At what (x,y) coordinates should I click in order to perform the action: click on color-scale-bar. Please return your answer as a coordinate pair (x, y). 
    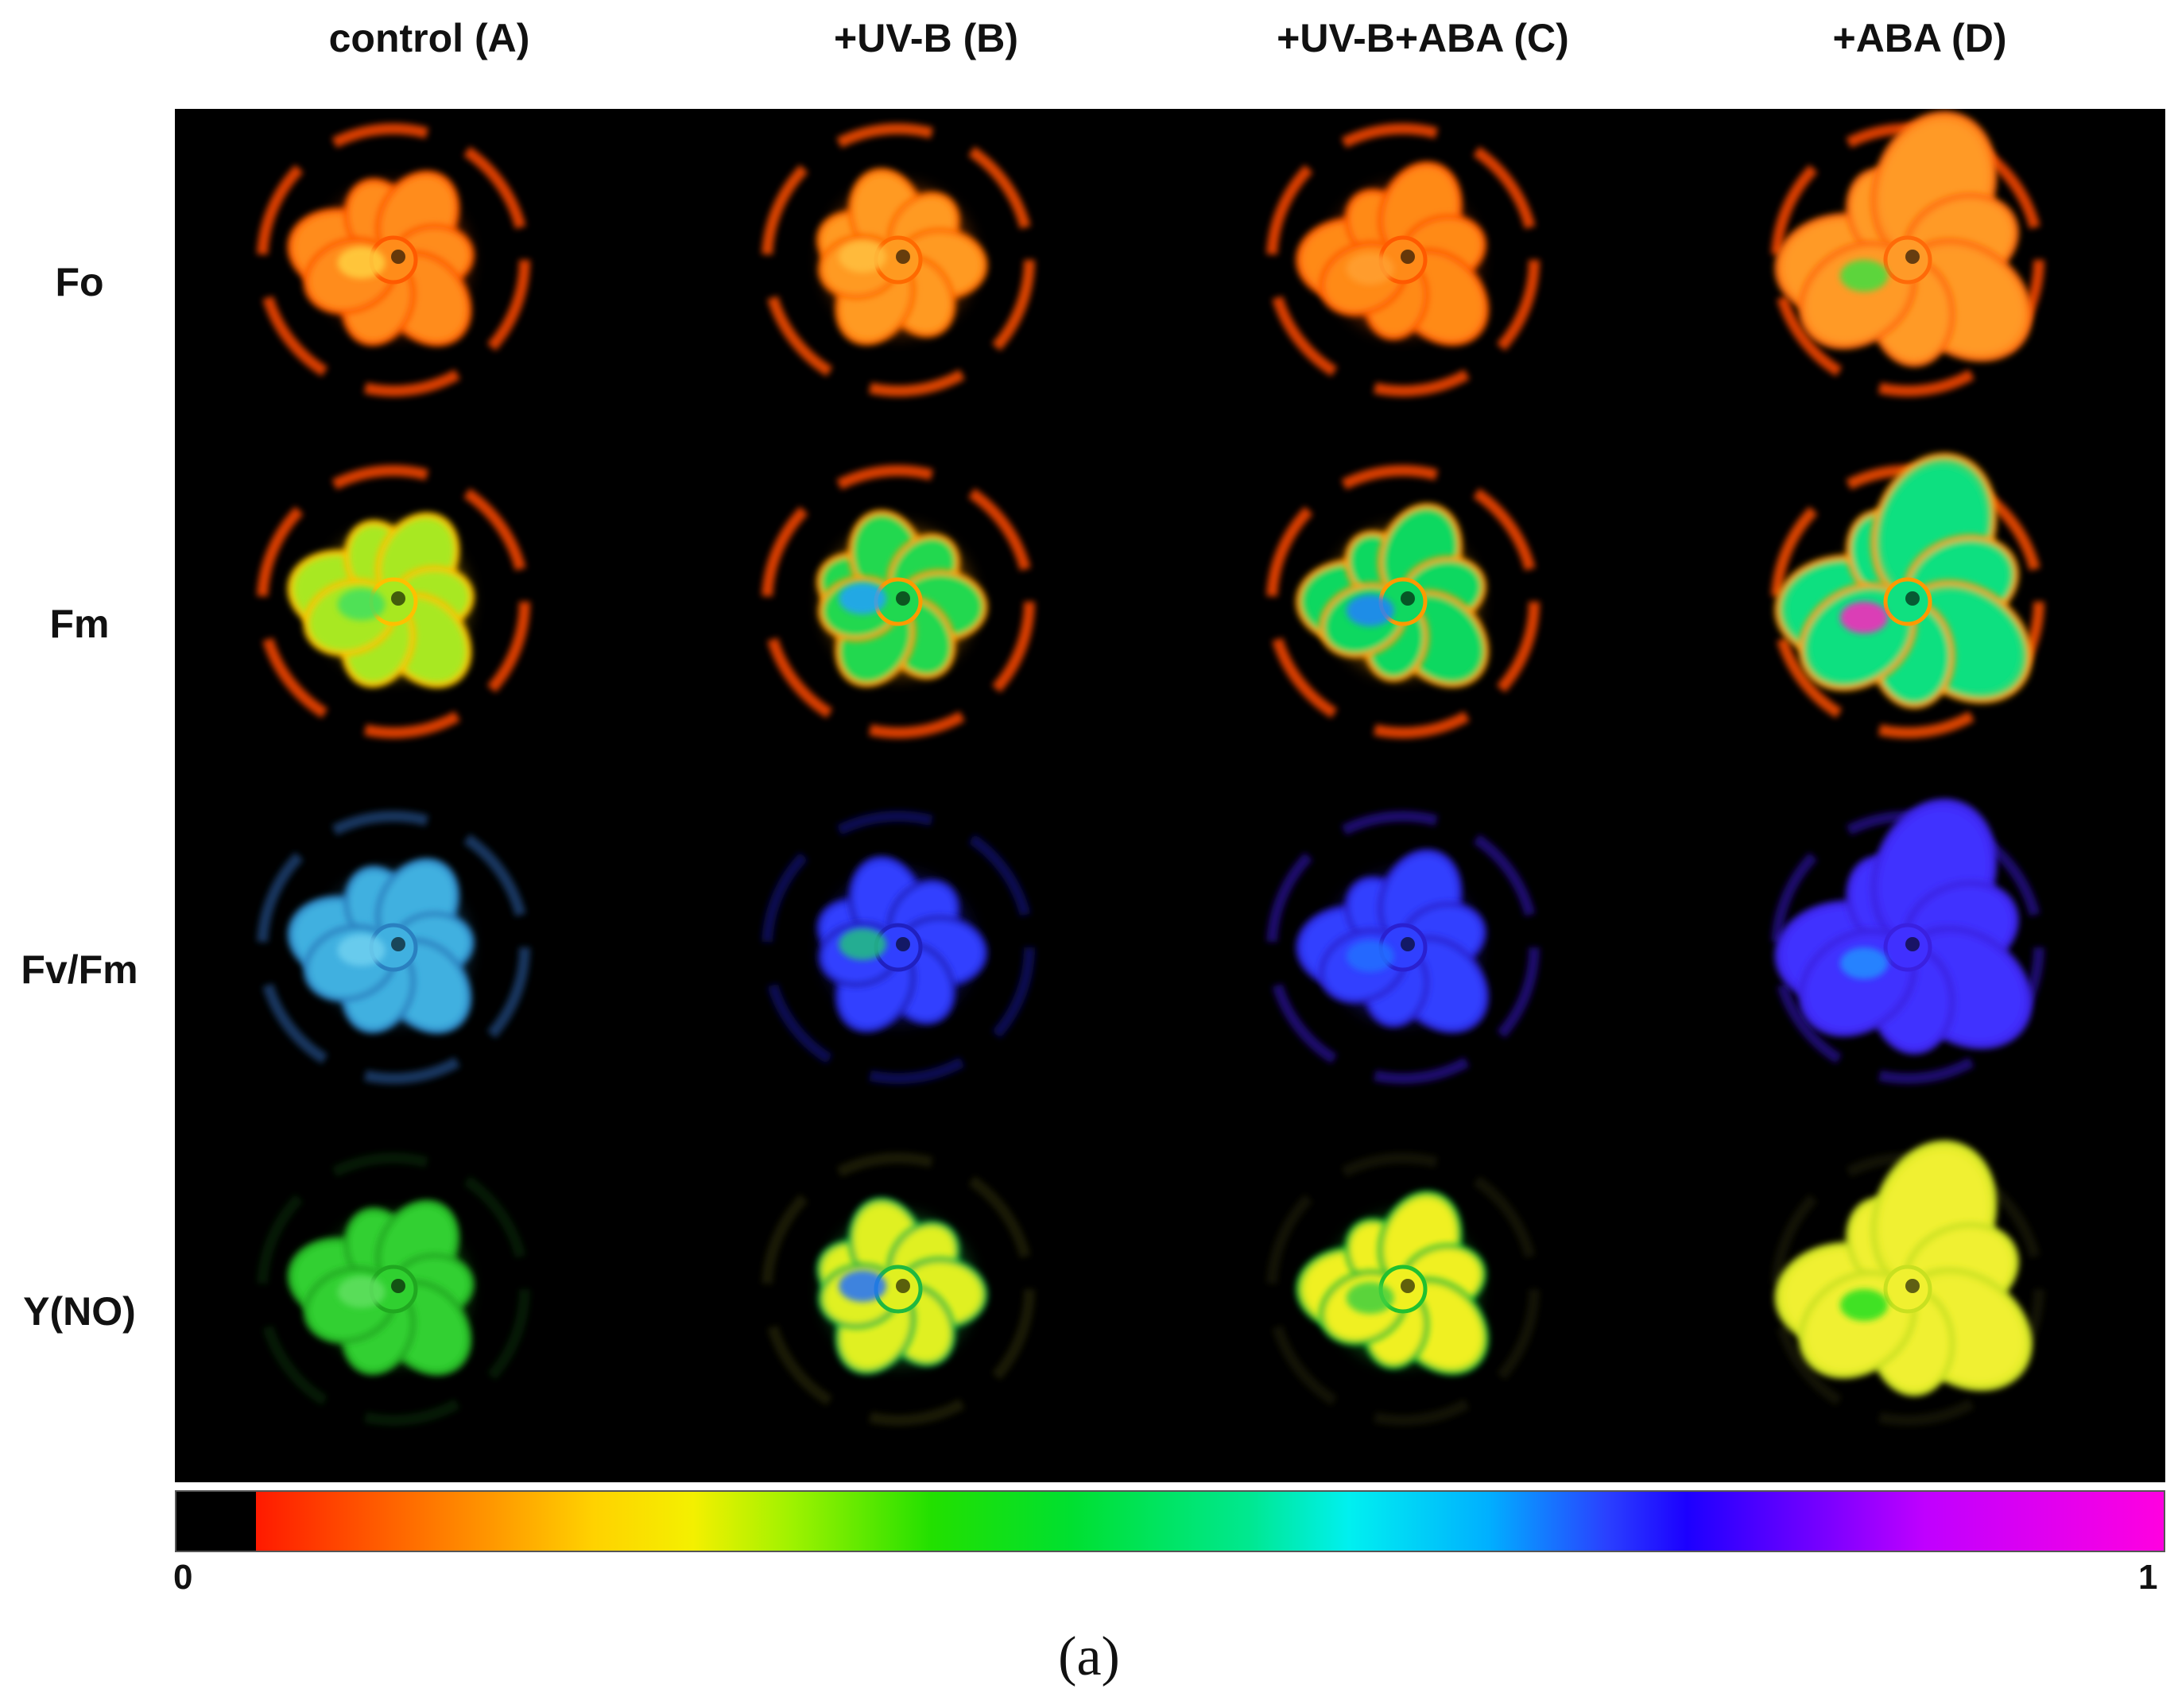
    Looking at the image, I should click on (1170, 1521).